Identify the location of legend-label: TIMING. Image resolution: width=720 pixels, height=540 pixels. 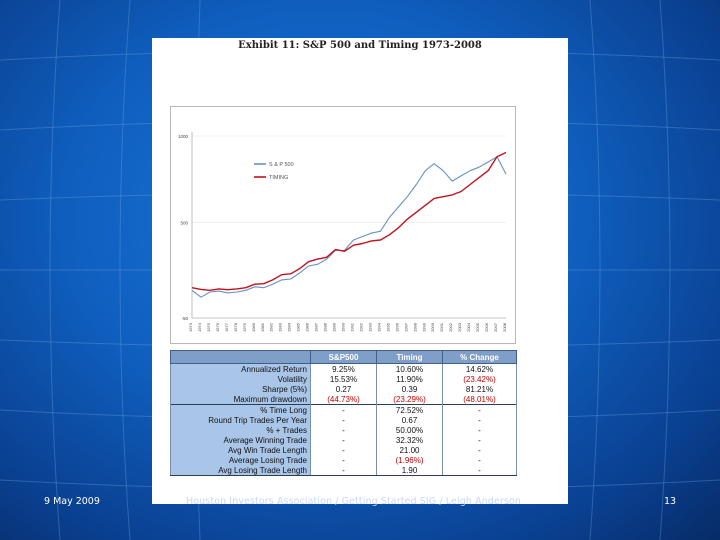
(278, 178).